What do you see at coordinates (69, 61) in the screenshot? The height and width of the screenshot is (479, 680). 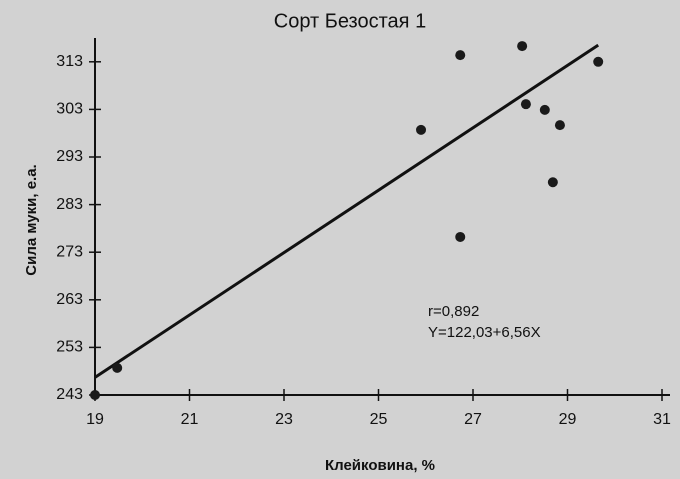 I see `y-tick-label: 313` at bounding box center [69, 61].